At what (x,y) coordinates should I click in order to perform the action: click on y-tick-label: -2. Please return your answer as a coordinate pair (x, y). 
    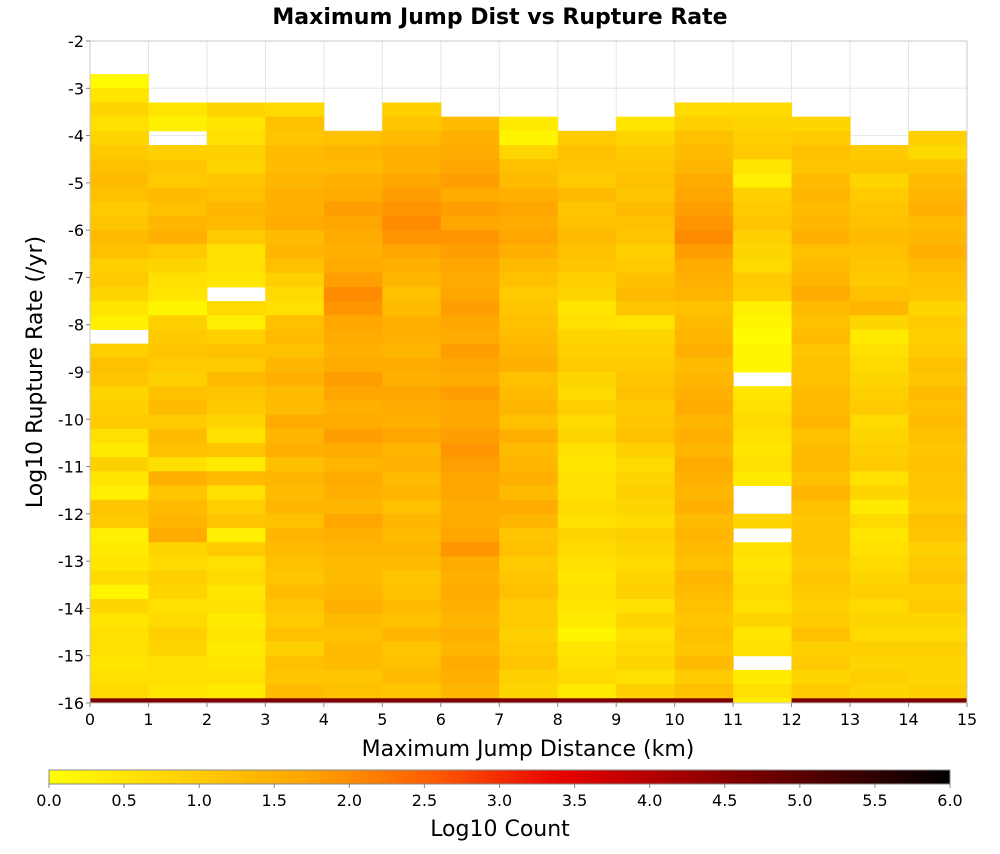
    Looking at the image, I should click on (76, 41).